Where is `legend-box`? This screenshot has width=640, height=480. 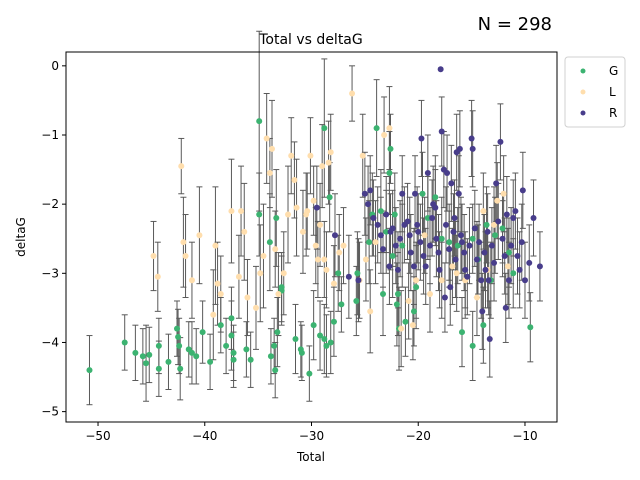 legend-box is located at coordinates (595, 92).